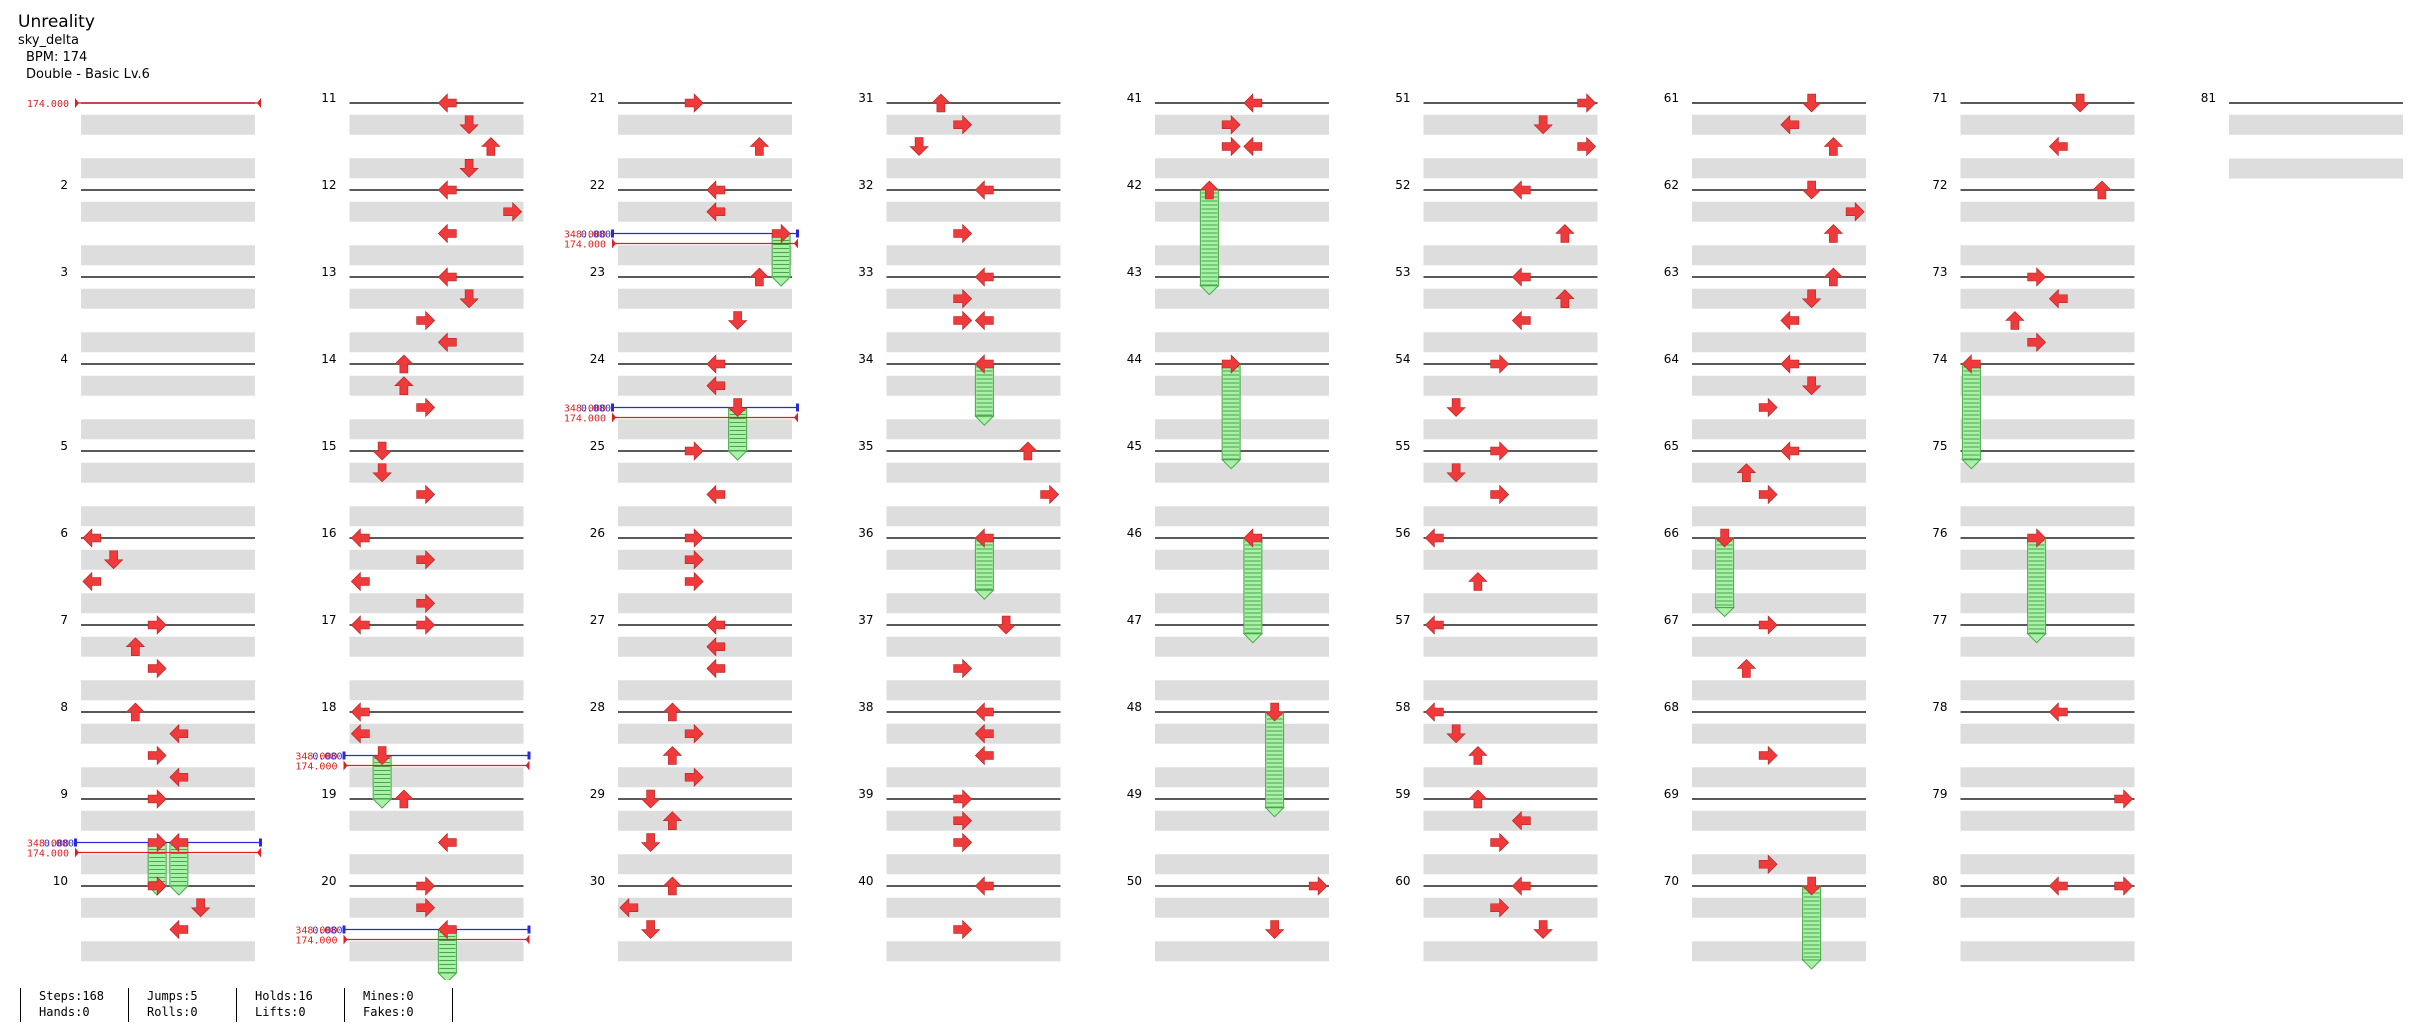 This screenshot has height=1024, width=2410. I want to click on hold-tail, so click(1724, 612).